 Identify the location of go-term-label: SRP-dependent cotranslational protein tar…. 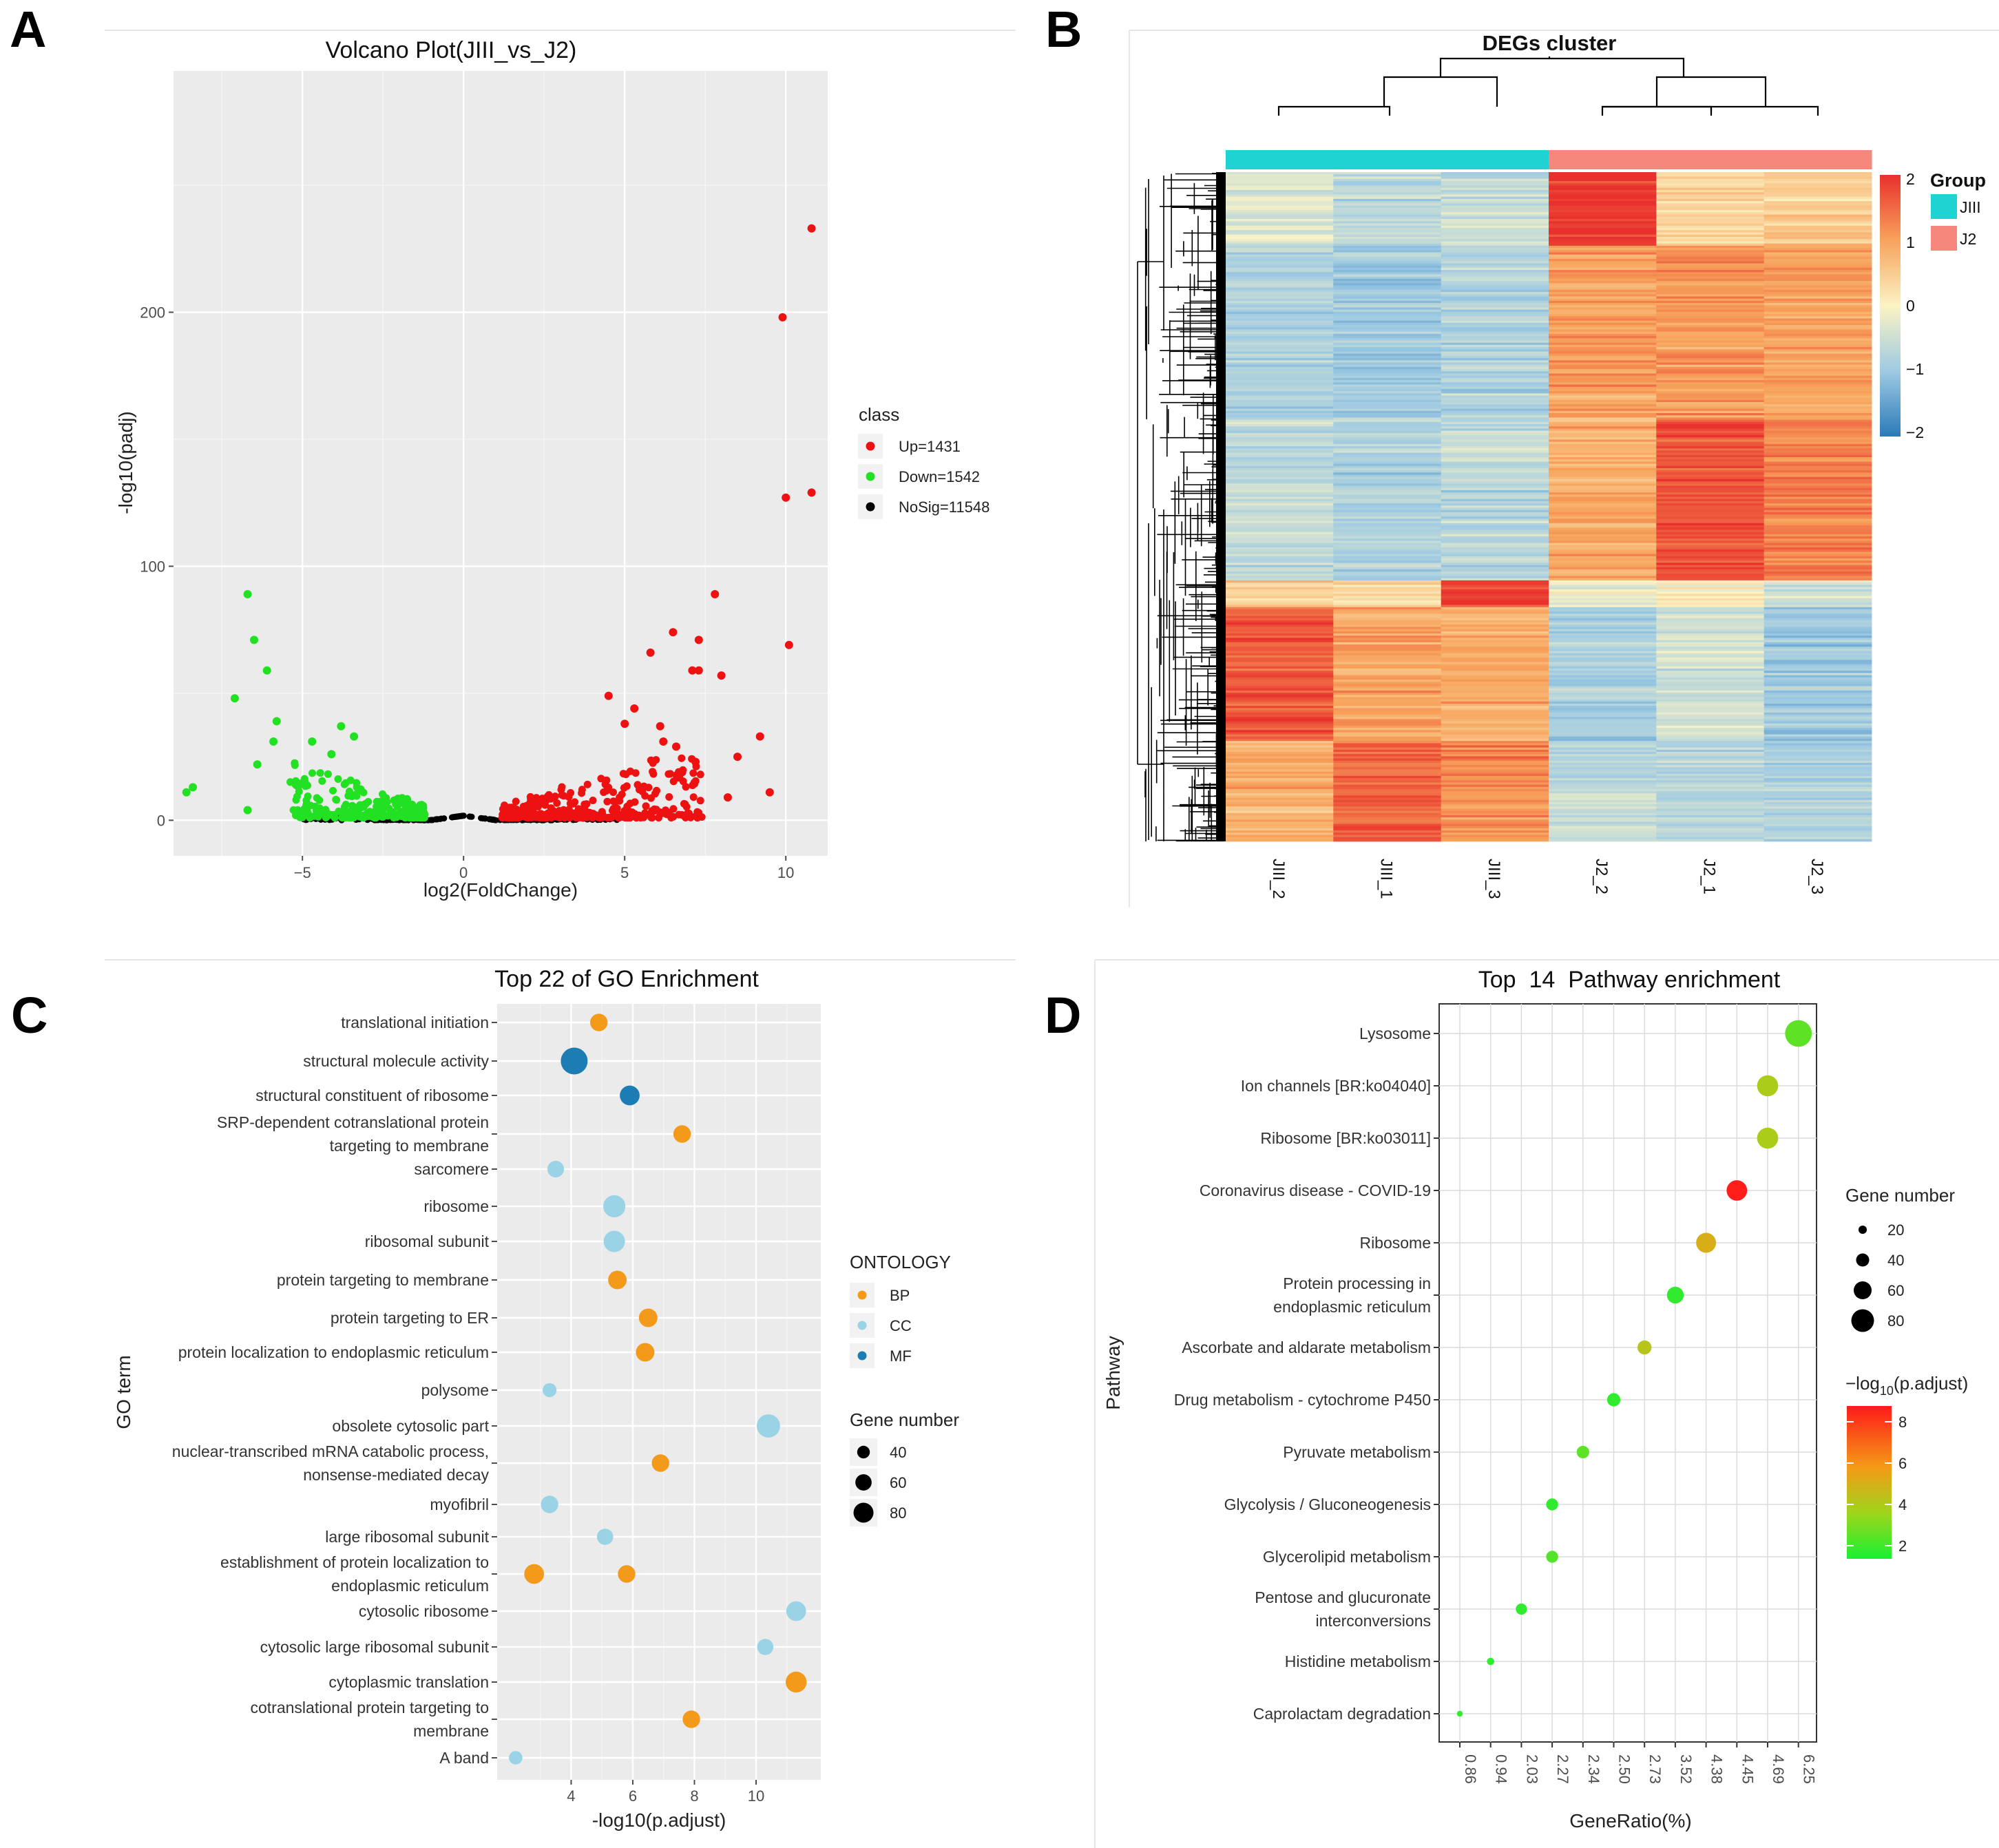
(353, 1134).